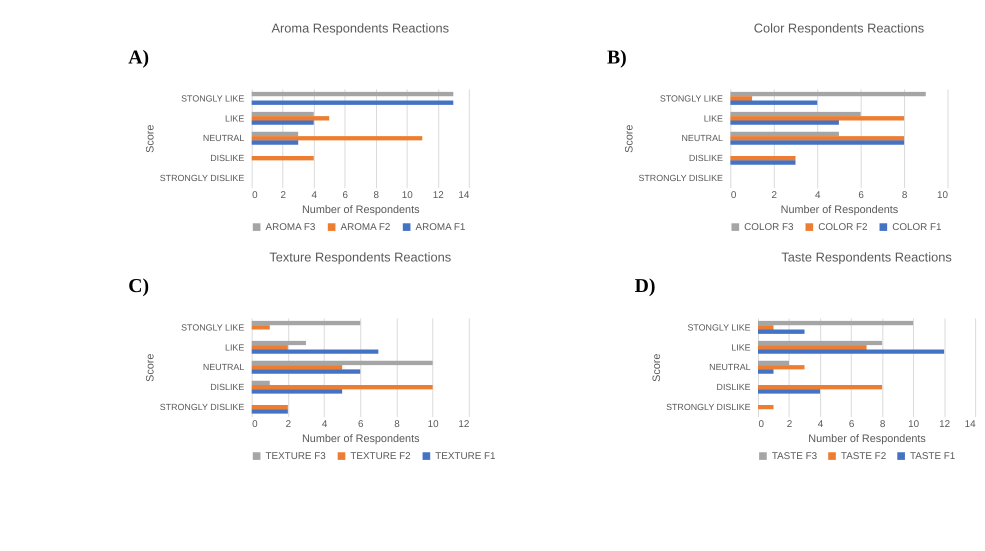 The height and width of the screenshot is (551, 985). Describe the element at coordinates (645, 286) in the screenshot. I see `text: D)` at that location.